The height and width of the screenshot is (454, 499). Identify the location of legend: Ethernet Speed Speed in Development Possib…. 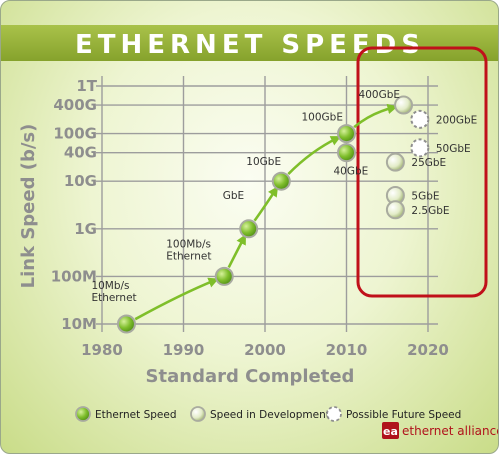
(268, 414).